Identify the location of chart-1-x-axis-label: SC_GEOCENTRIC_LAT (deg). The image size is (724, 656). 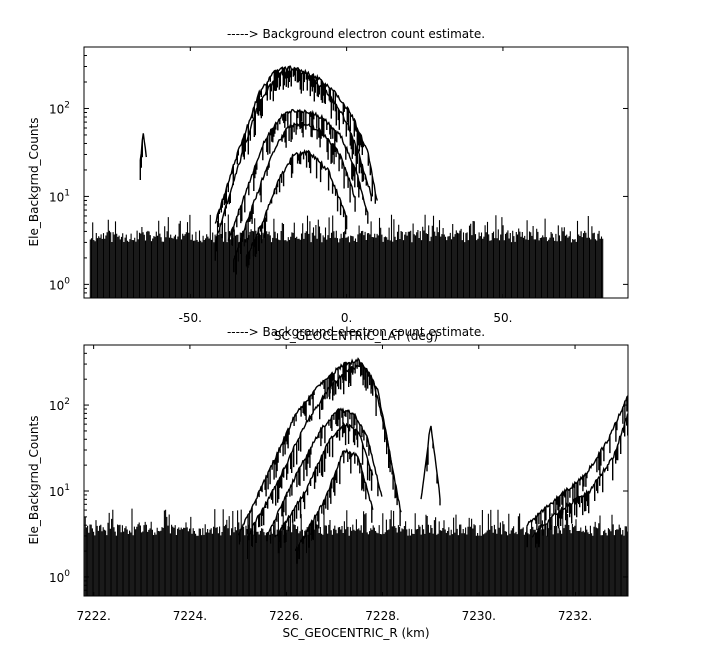
(356, 336).